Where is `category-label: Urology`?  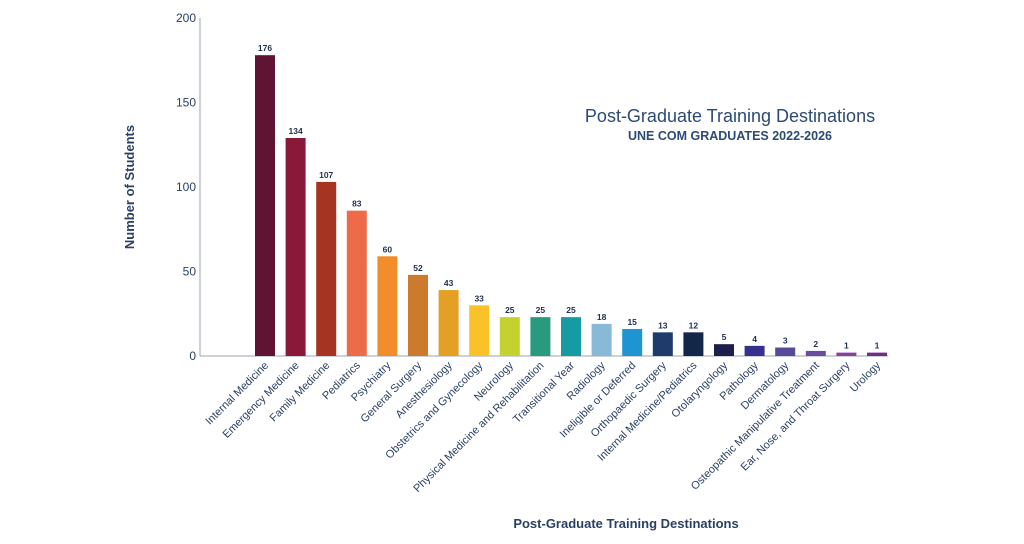 category-label: Urology is located at coordinates (866, 377).